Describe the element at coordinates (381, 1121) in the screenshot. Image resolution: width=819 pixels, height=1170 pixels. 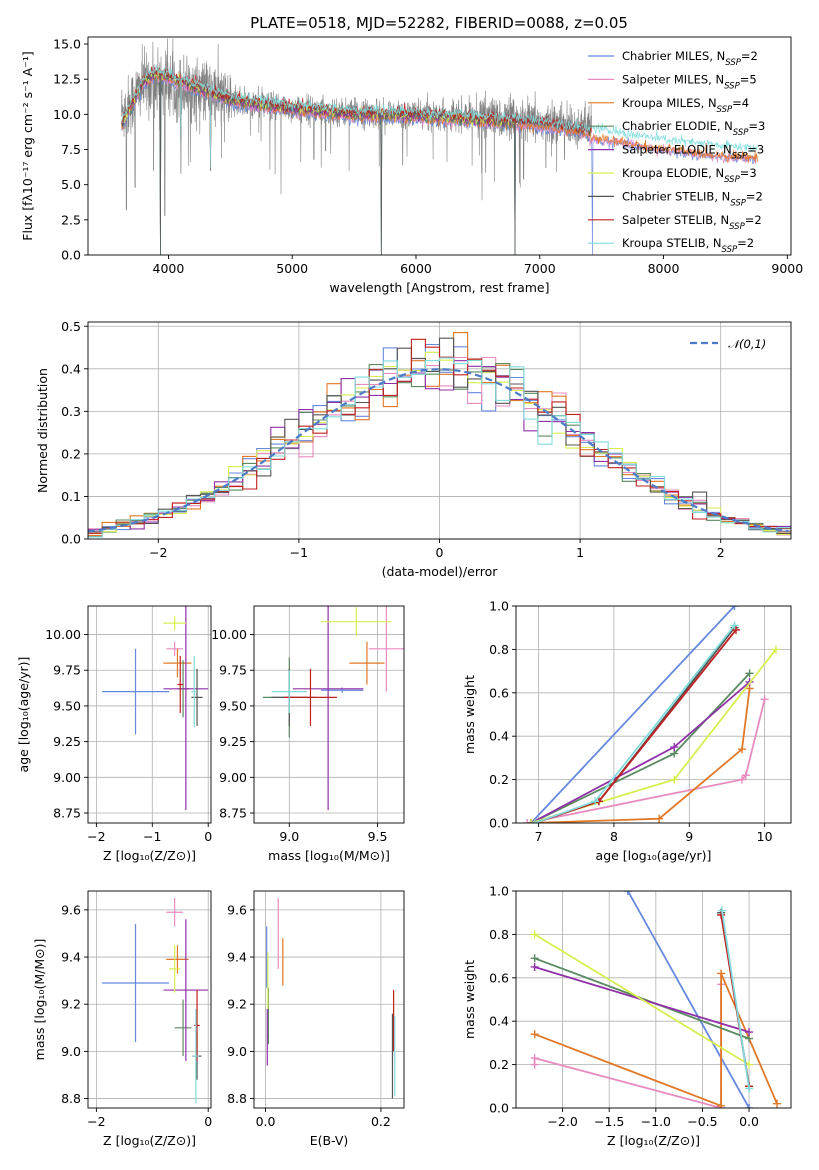
I see `x-tick-label: 0.2` at that location.